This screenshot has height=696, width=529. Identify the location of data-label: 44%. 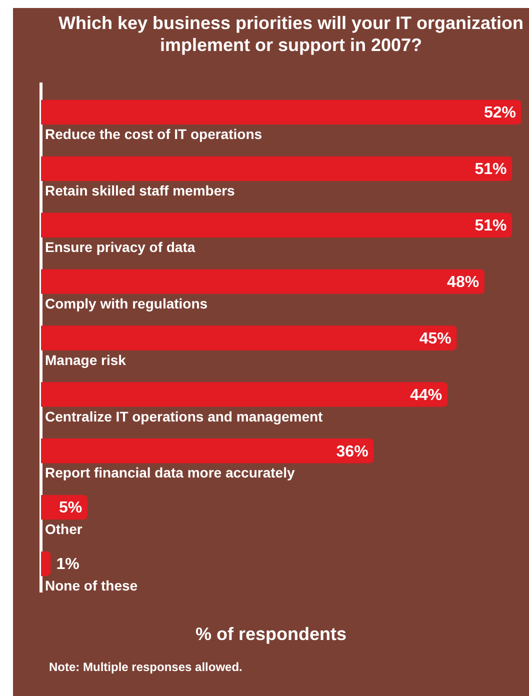
(426, 395).